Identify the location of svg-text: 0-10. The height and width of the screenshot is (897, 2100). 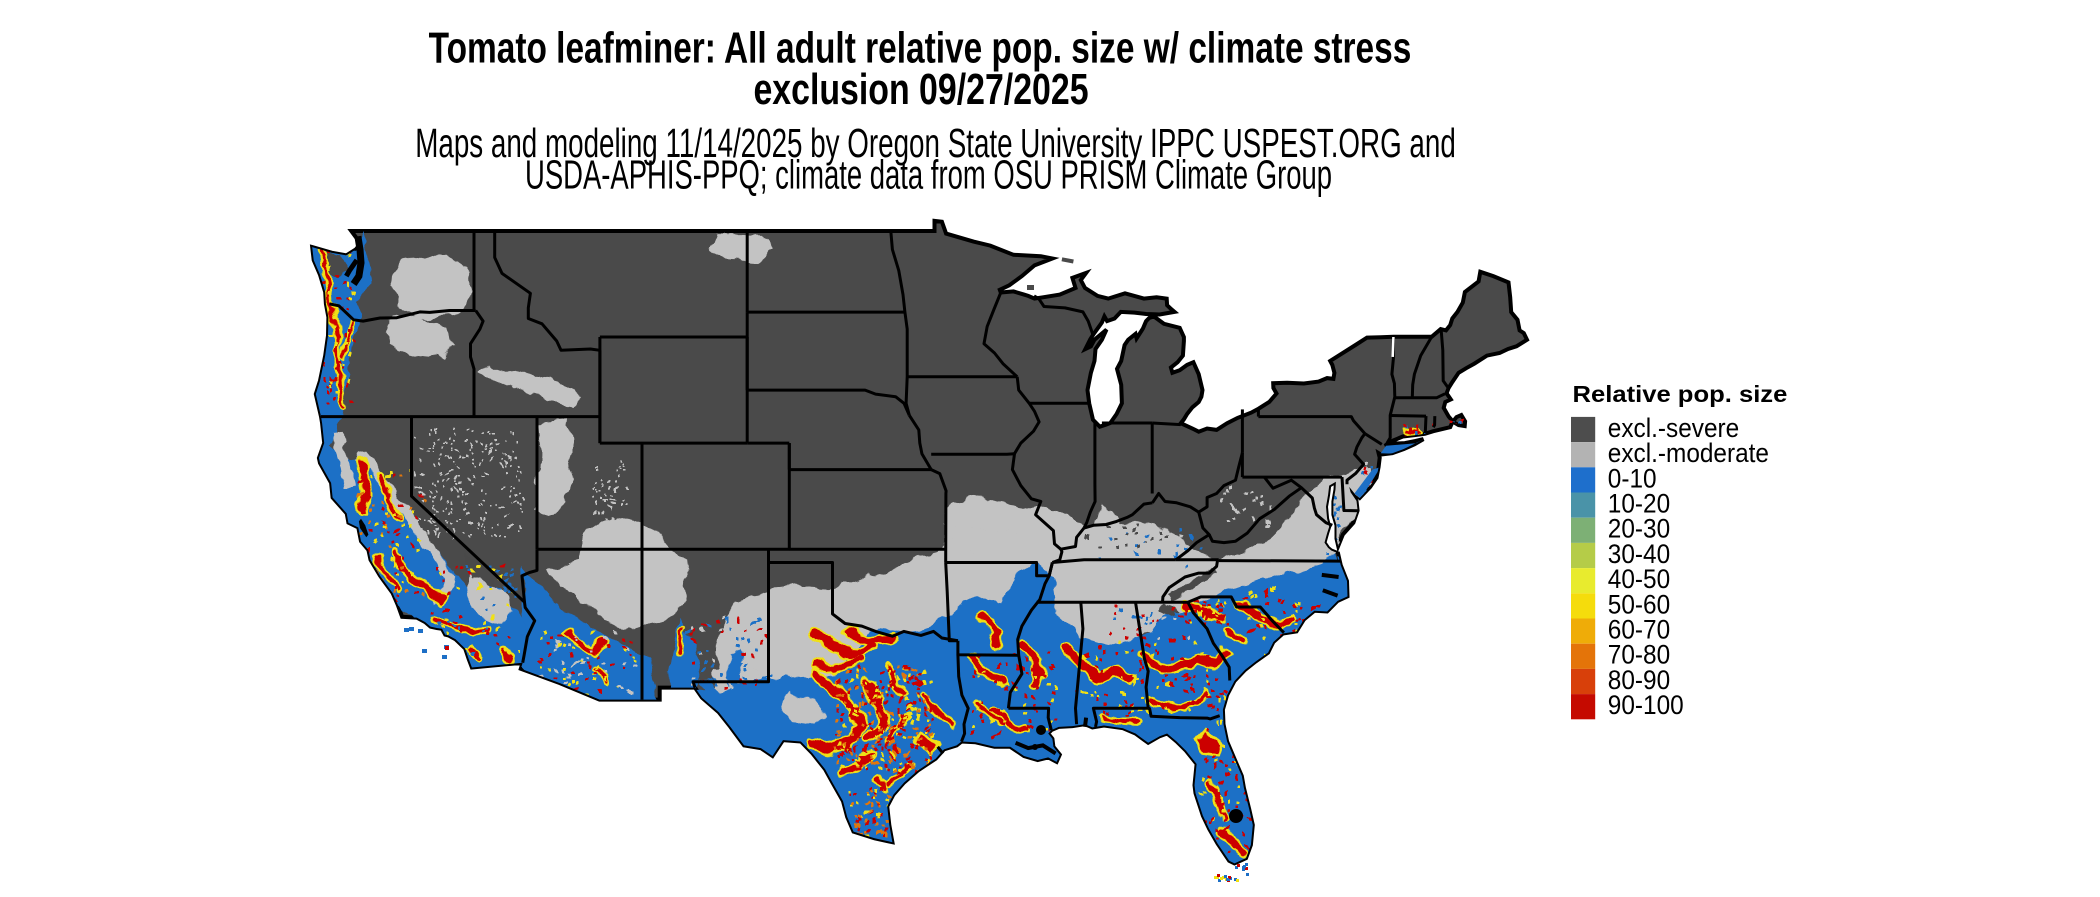
(1632, 478).